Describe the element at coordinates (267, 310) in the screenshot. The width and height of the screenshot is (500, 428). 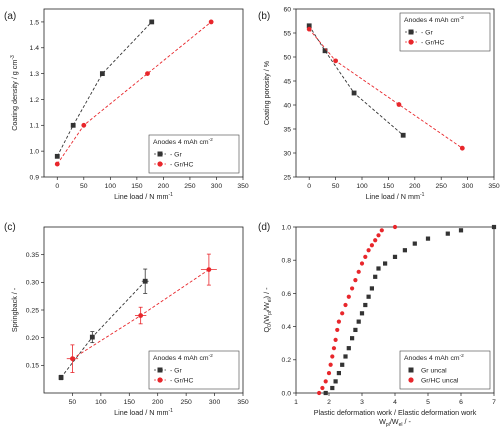
I see `y-axis-label: Q0(Wpl/Wel) / -` at that location.